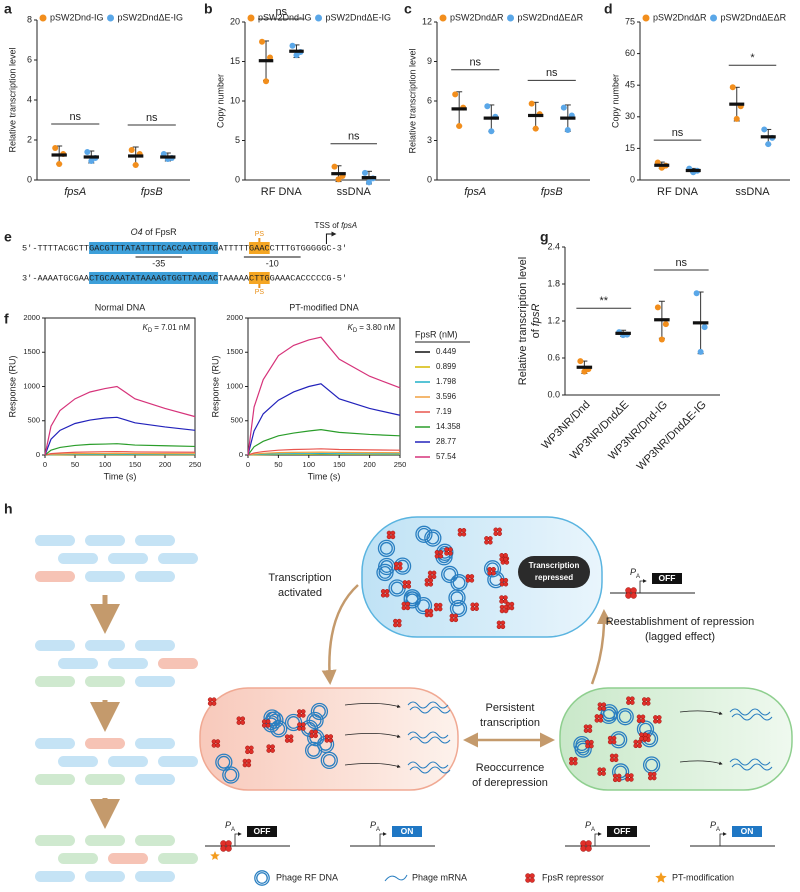 The height and width of the screenshot is (892, 800). I want to click on y-tick-label: 20, so click(235, 21).